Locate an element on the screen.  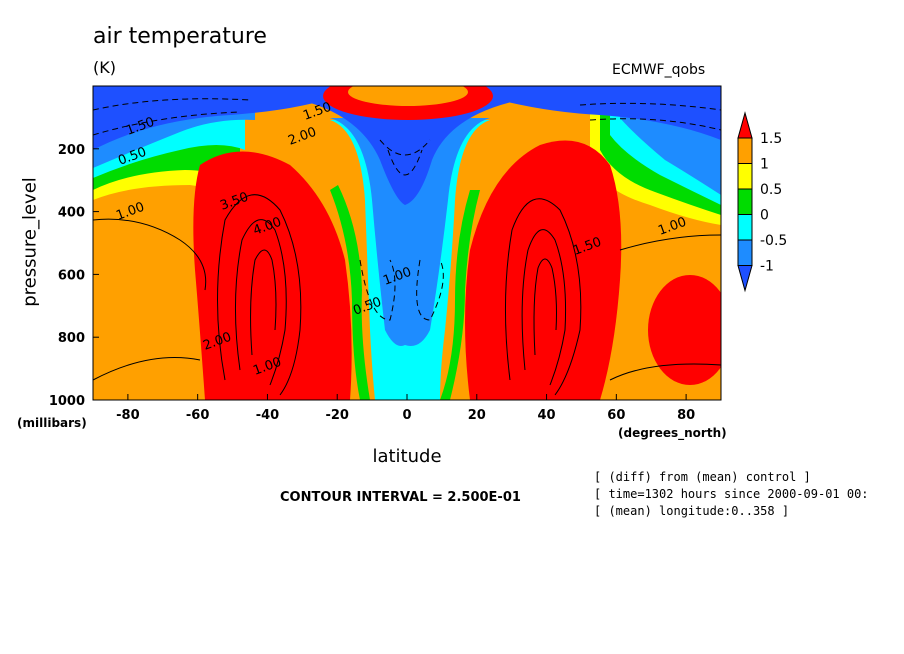
y-tick-label: 600 is located at coordinates (71, 275).